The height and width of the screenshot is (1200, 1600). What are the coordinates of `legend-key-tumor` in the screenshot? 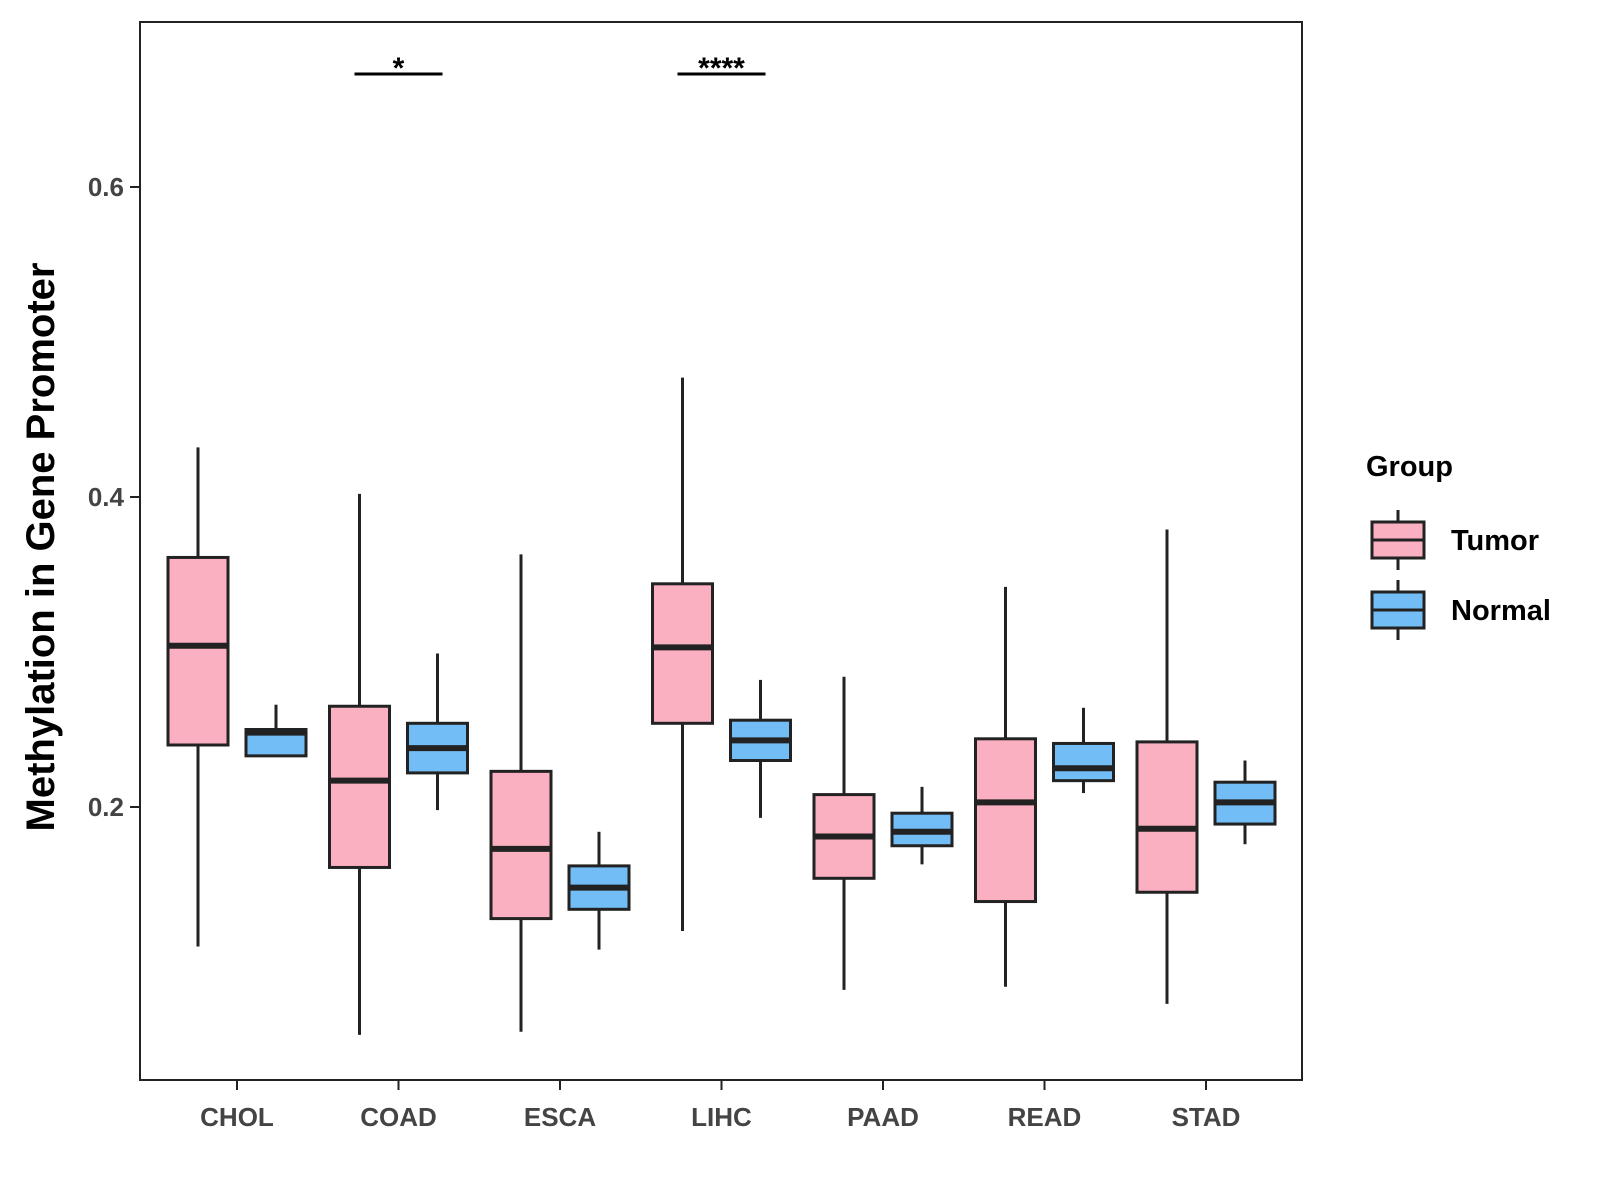 It's located at (1398, 540).